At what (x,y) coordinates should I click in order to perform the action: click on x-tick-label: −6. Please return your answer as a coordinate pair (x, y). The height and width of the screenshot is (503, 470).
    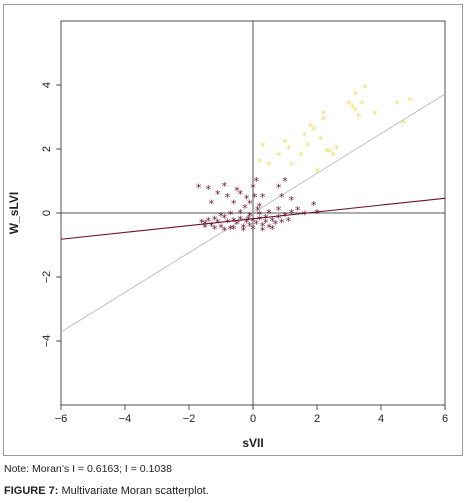
    Looking at the image, I should click on (61, 419).